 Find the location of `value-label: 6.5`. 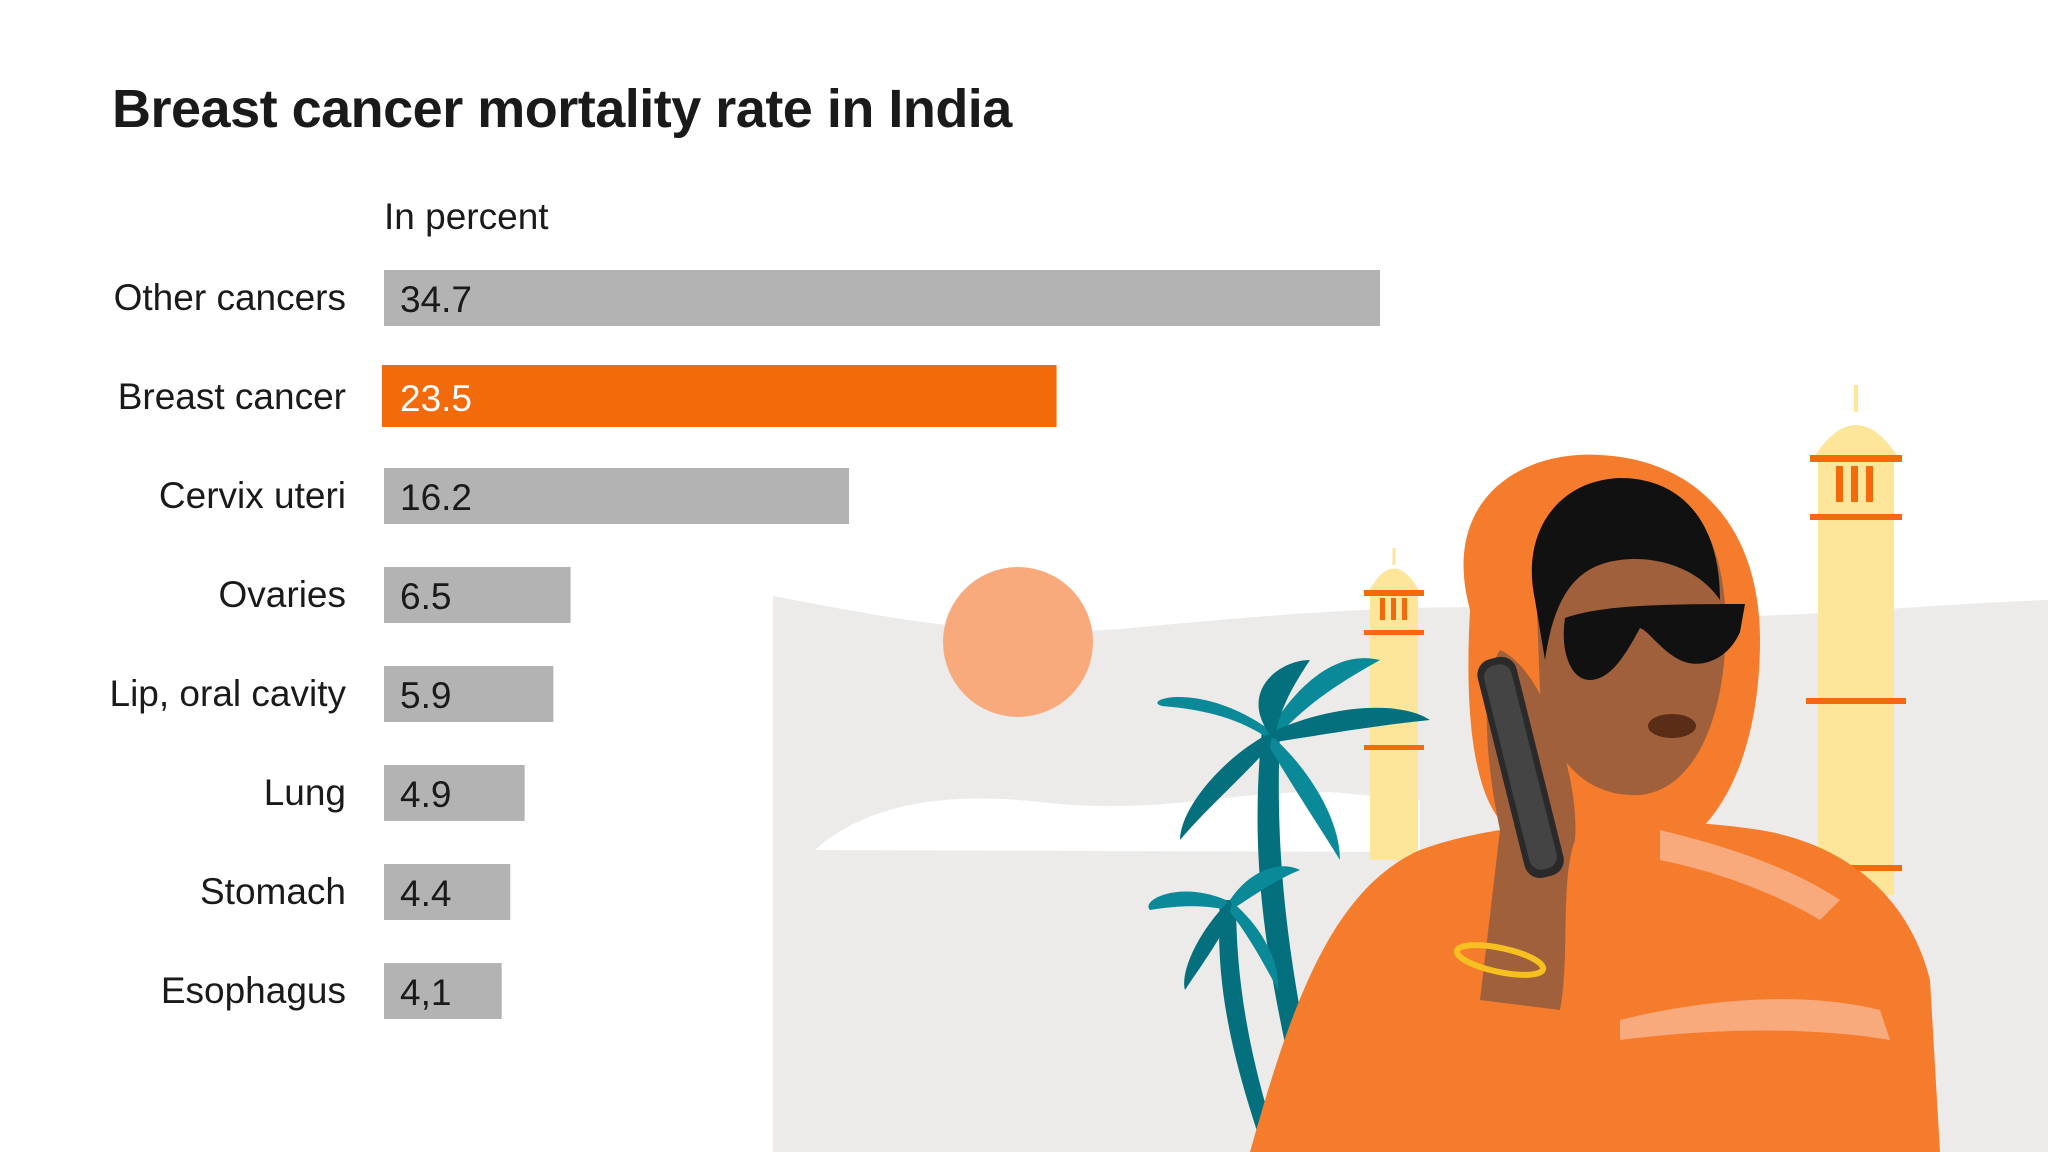

value-label: 6.5 is located at coordinates (425, 596).